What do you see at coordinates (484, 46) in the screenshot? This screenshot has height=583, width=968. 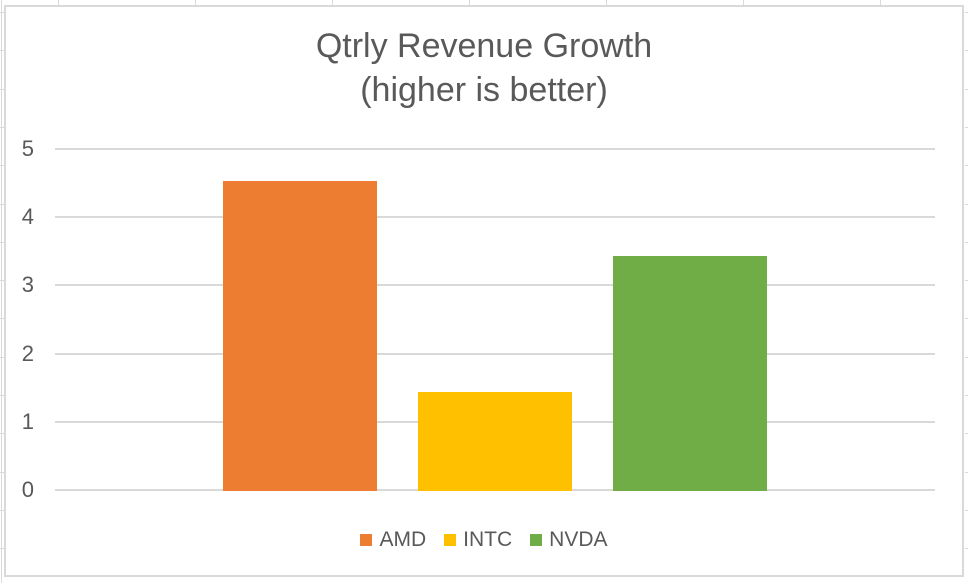 I see `chart-title: Qtrly Revenue Growth` at bounding box center [484, 46].